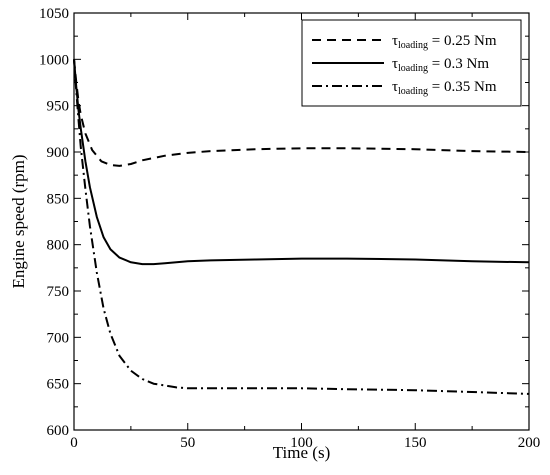 This screenshot has width=550, height=475. What do you see at coordinates (58, 107) in the screenshot?
I see `y-tick-label: 950` at bounding box center [58, 107].